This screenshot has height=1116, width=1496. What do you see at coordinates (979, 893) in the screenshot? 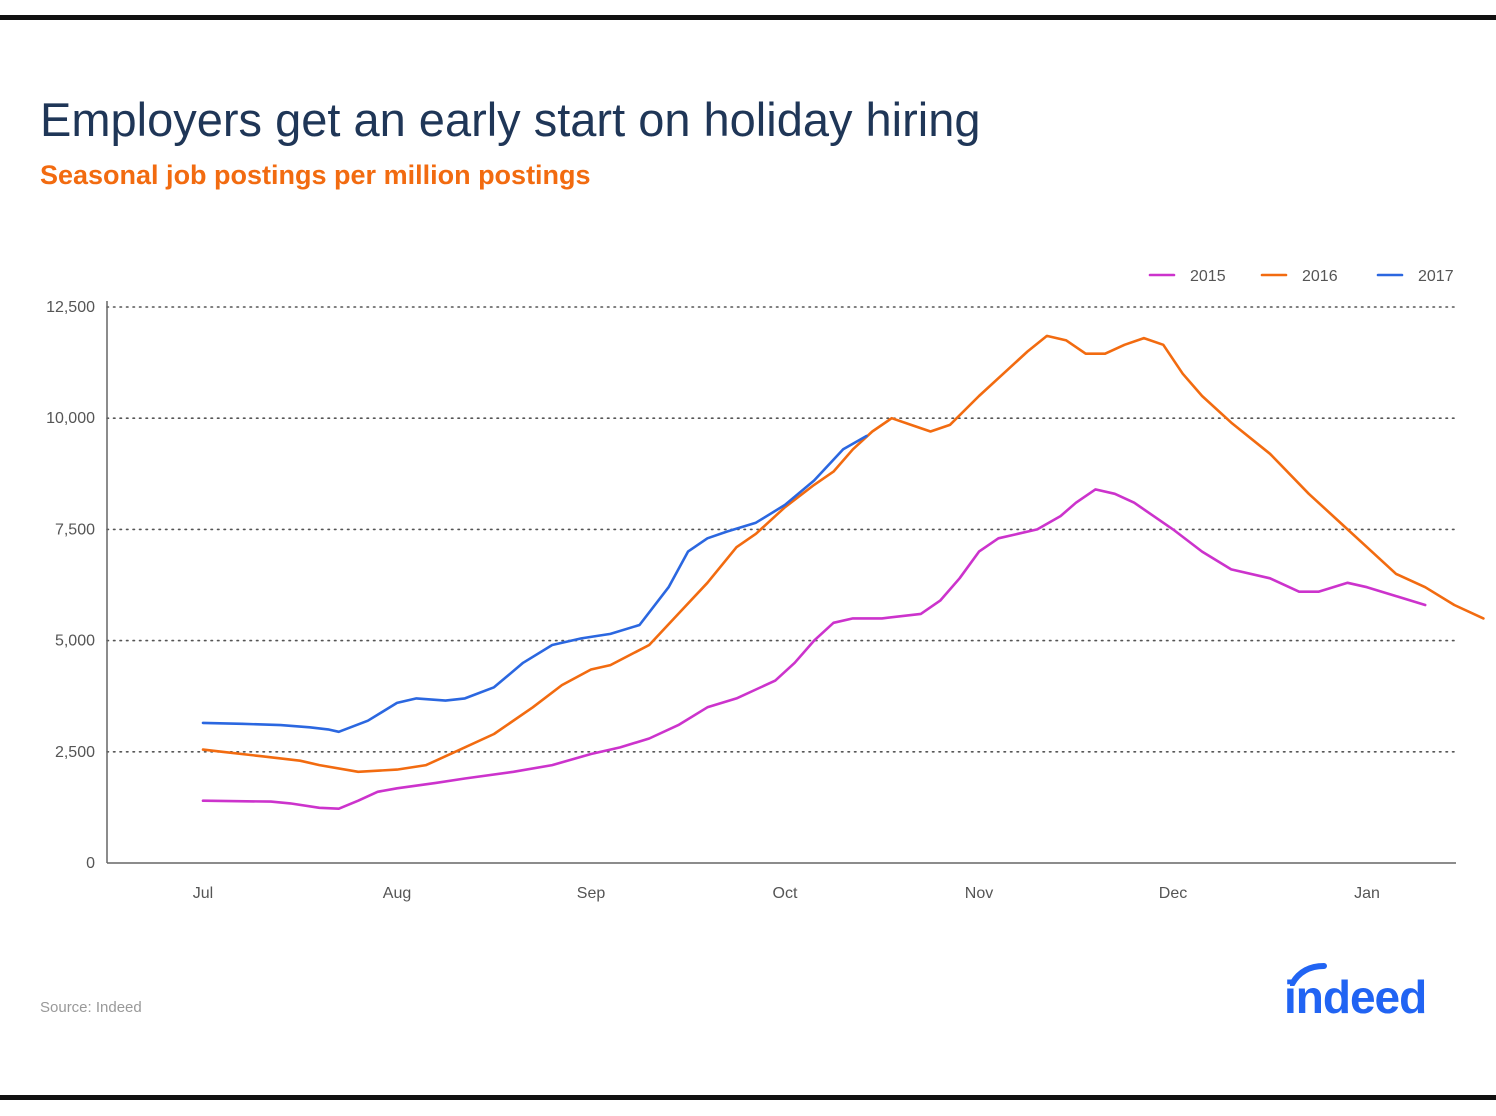
I see `x-tick-label: Nov` at bounding box center [979, 893].